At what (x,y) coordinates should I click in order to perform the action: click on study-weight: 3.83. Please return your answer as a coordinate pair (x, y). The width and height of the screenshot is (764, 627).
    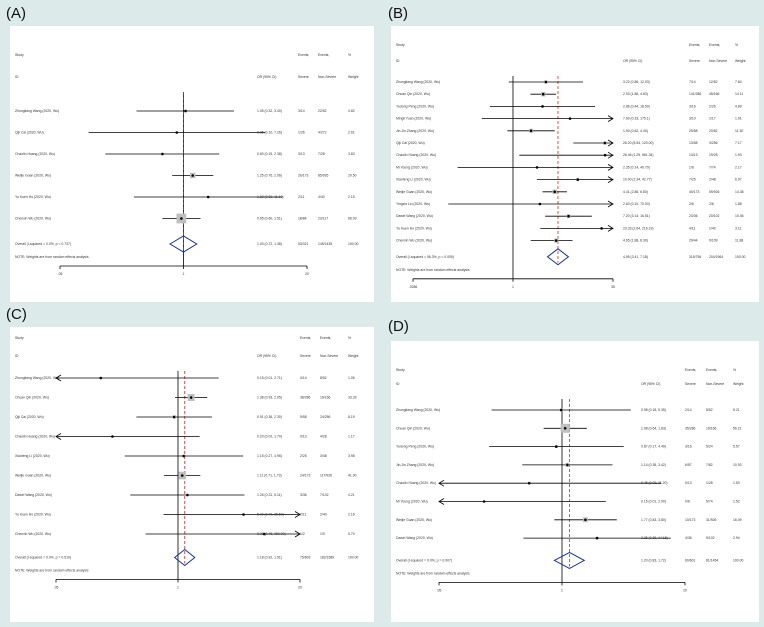
    Looking at the image, I should click on (351, 154).